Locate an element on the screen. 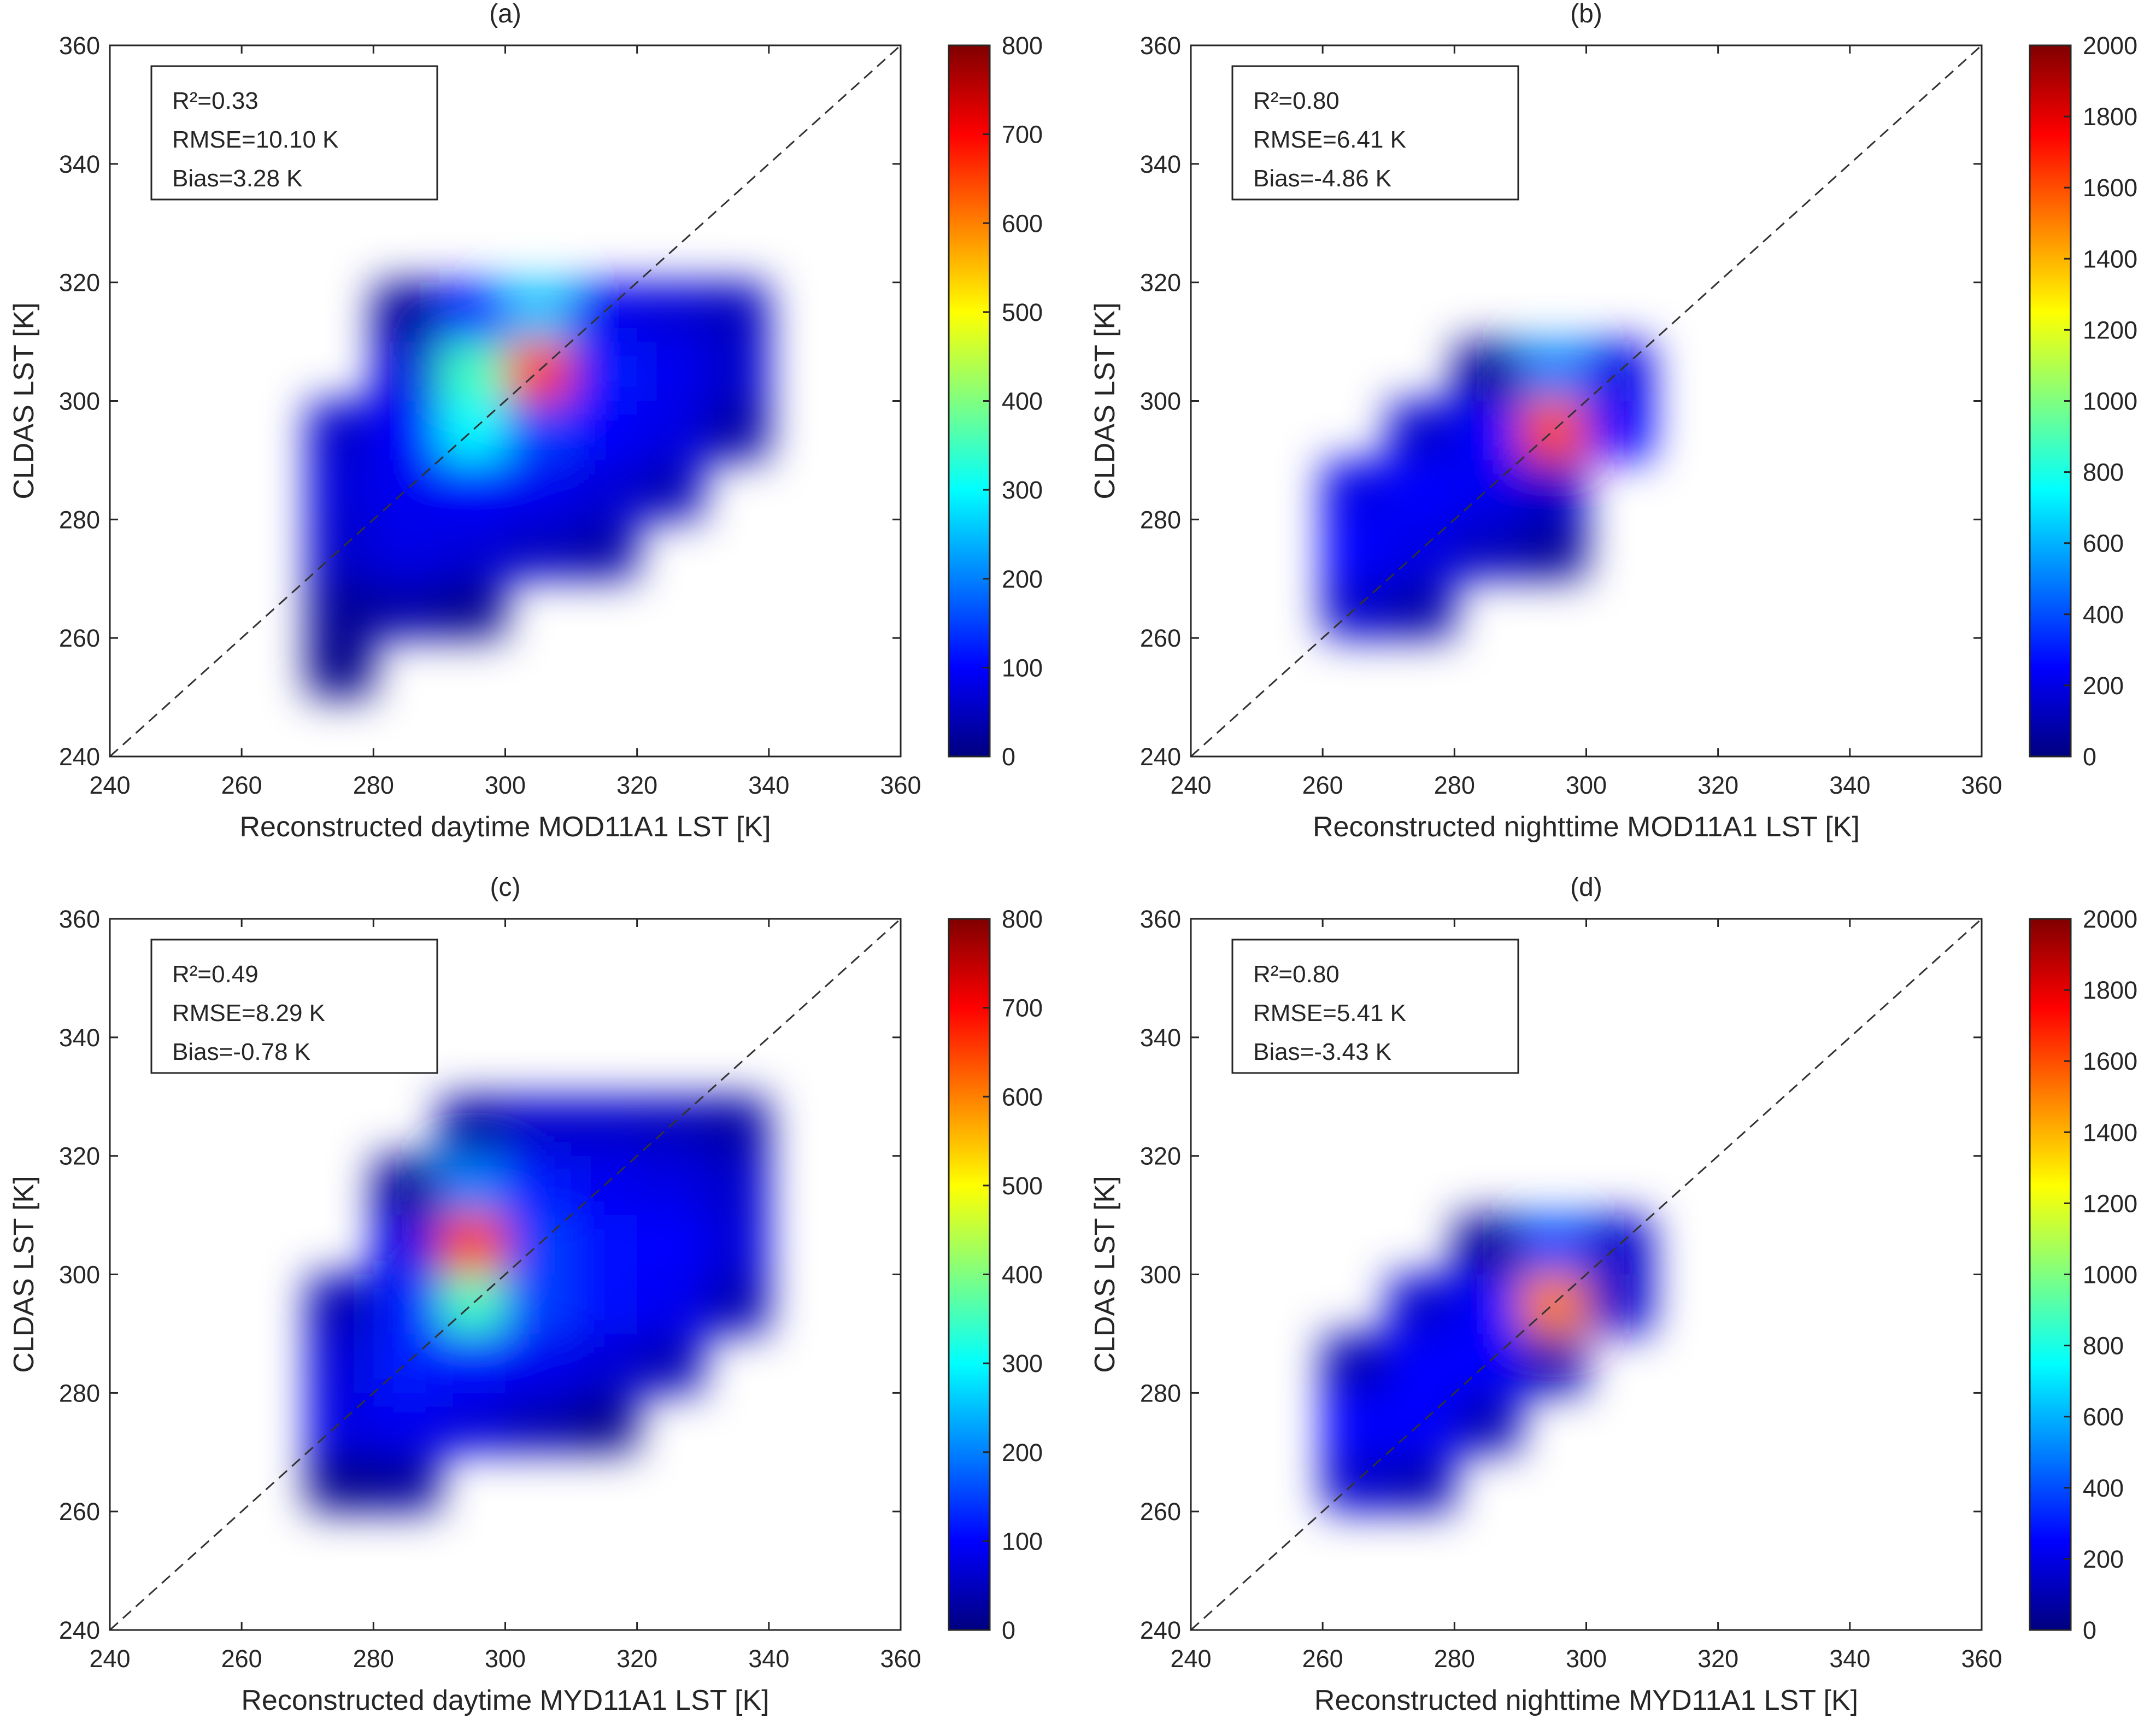  x-axis-label: Reconstructed daytime MYD11A1 LST [K] is located at coordinates (505, 1700).